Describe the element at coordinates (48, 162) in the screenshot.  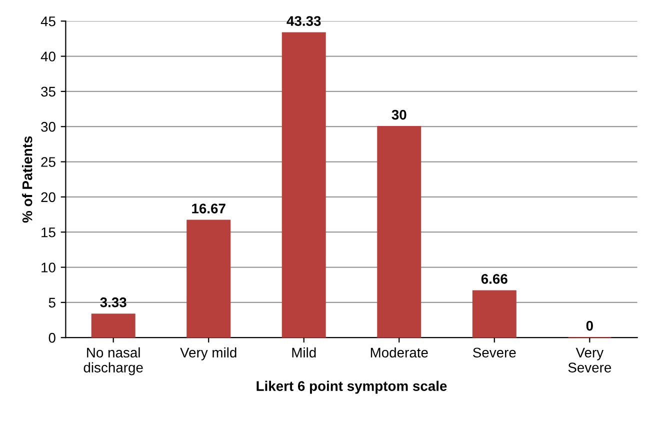
I see `y-tick-label: 25` at that location.